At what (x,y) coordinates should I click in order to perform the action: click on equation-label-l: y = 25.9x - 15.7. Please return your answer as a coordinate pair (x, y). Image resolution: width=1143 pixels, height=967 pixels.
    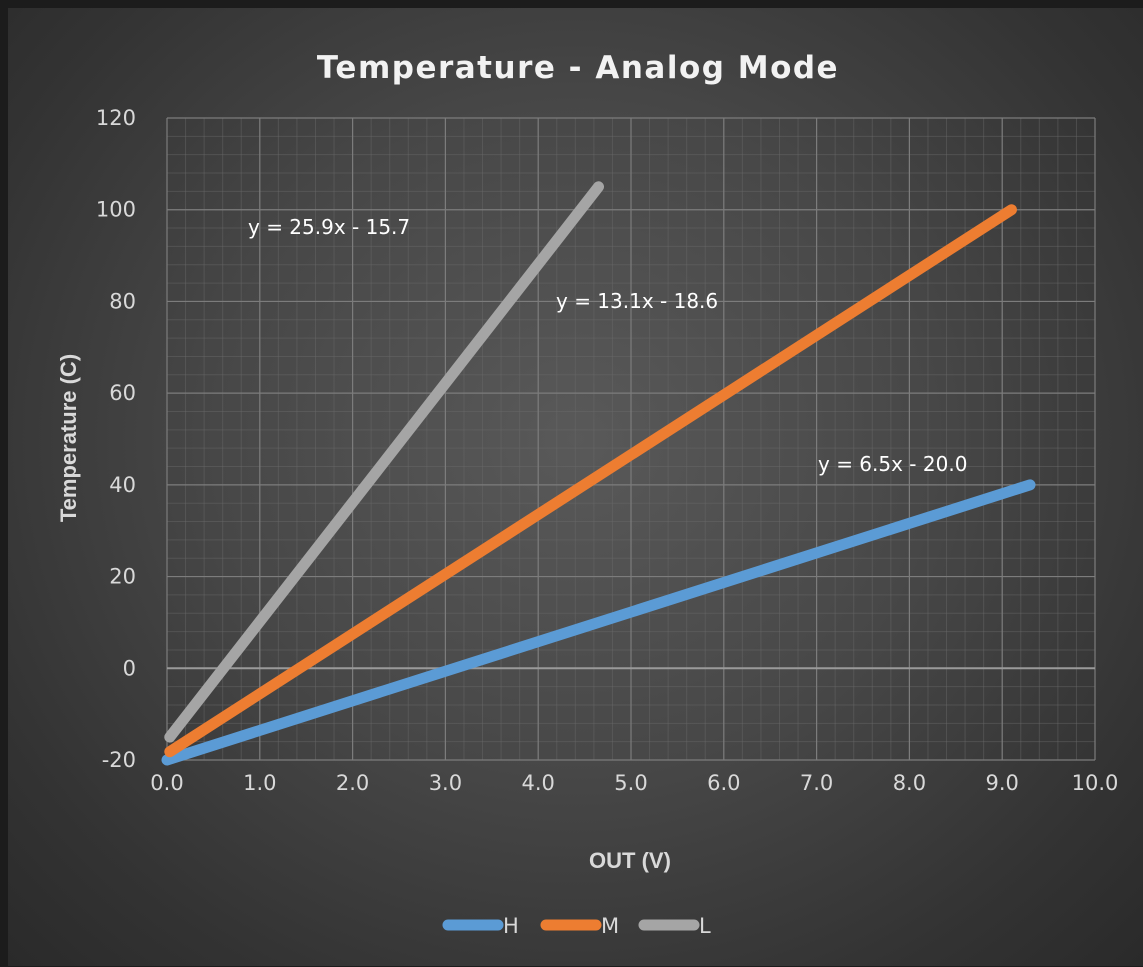
    Looking at the image, I should click on (329, 227).